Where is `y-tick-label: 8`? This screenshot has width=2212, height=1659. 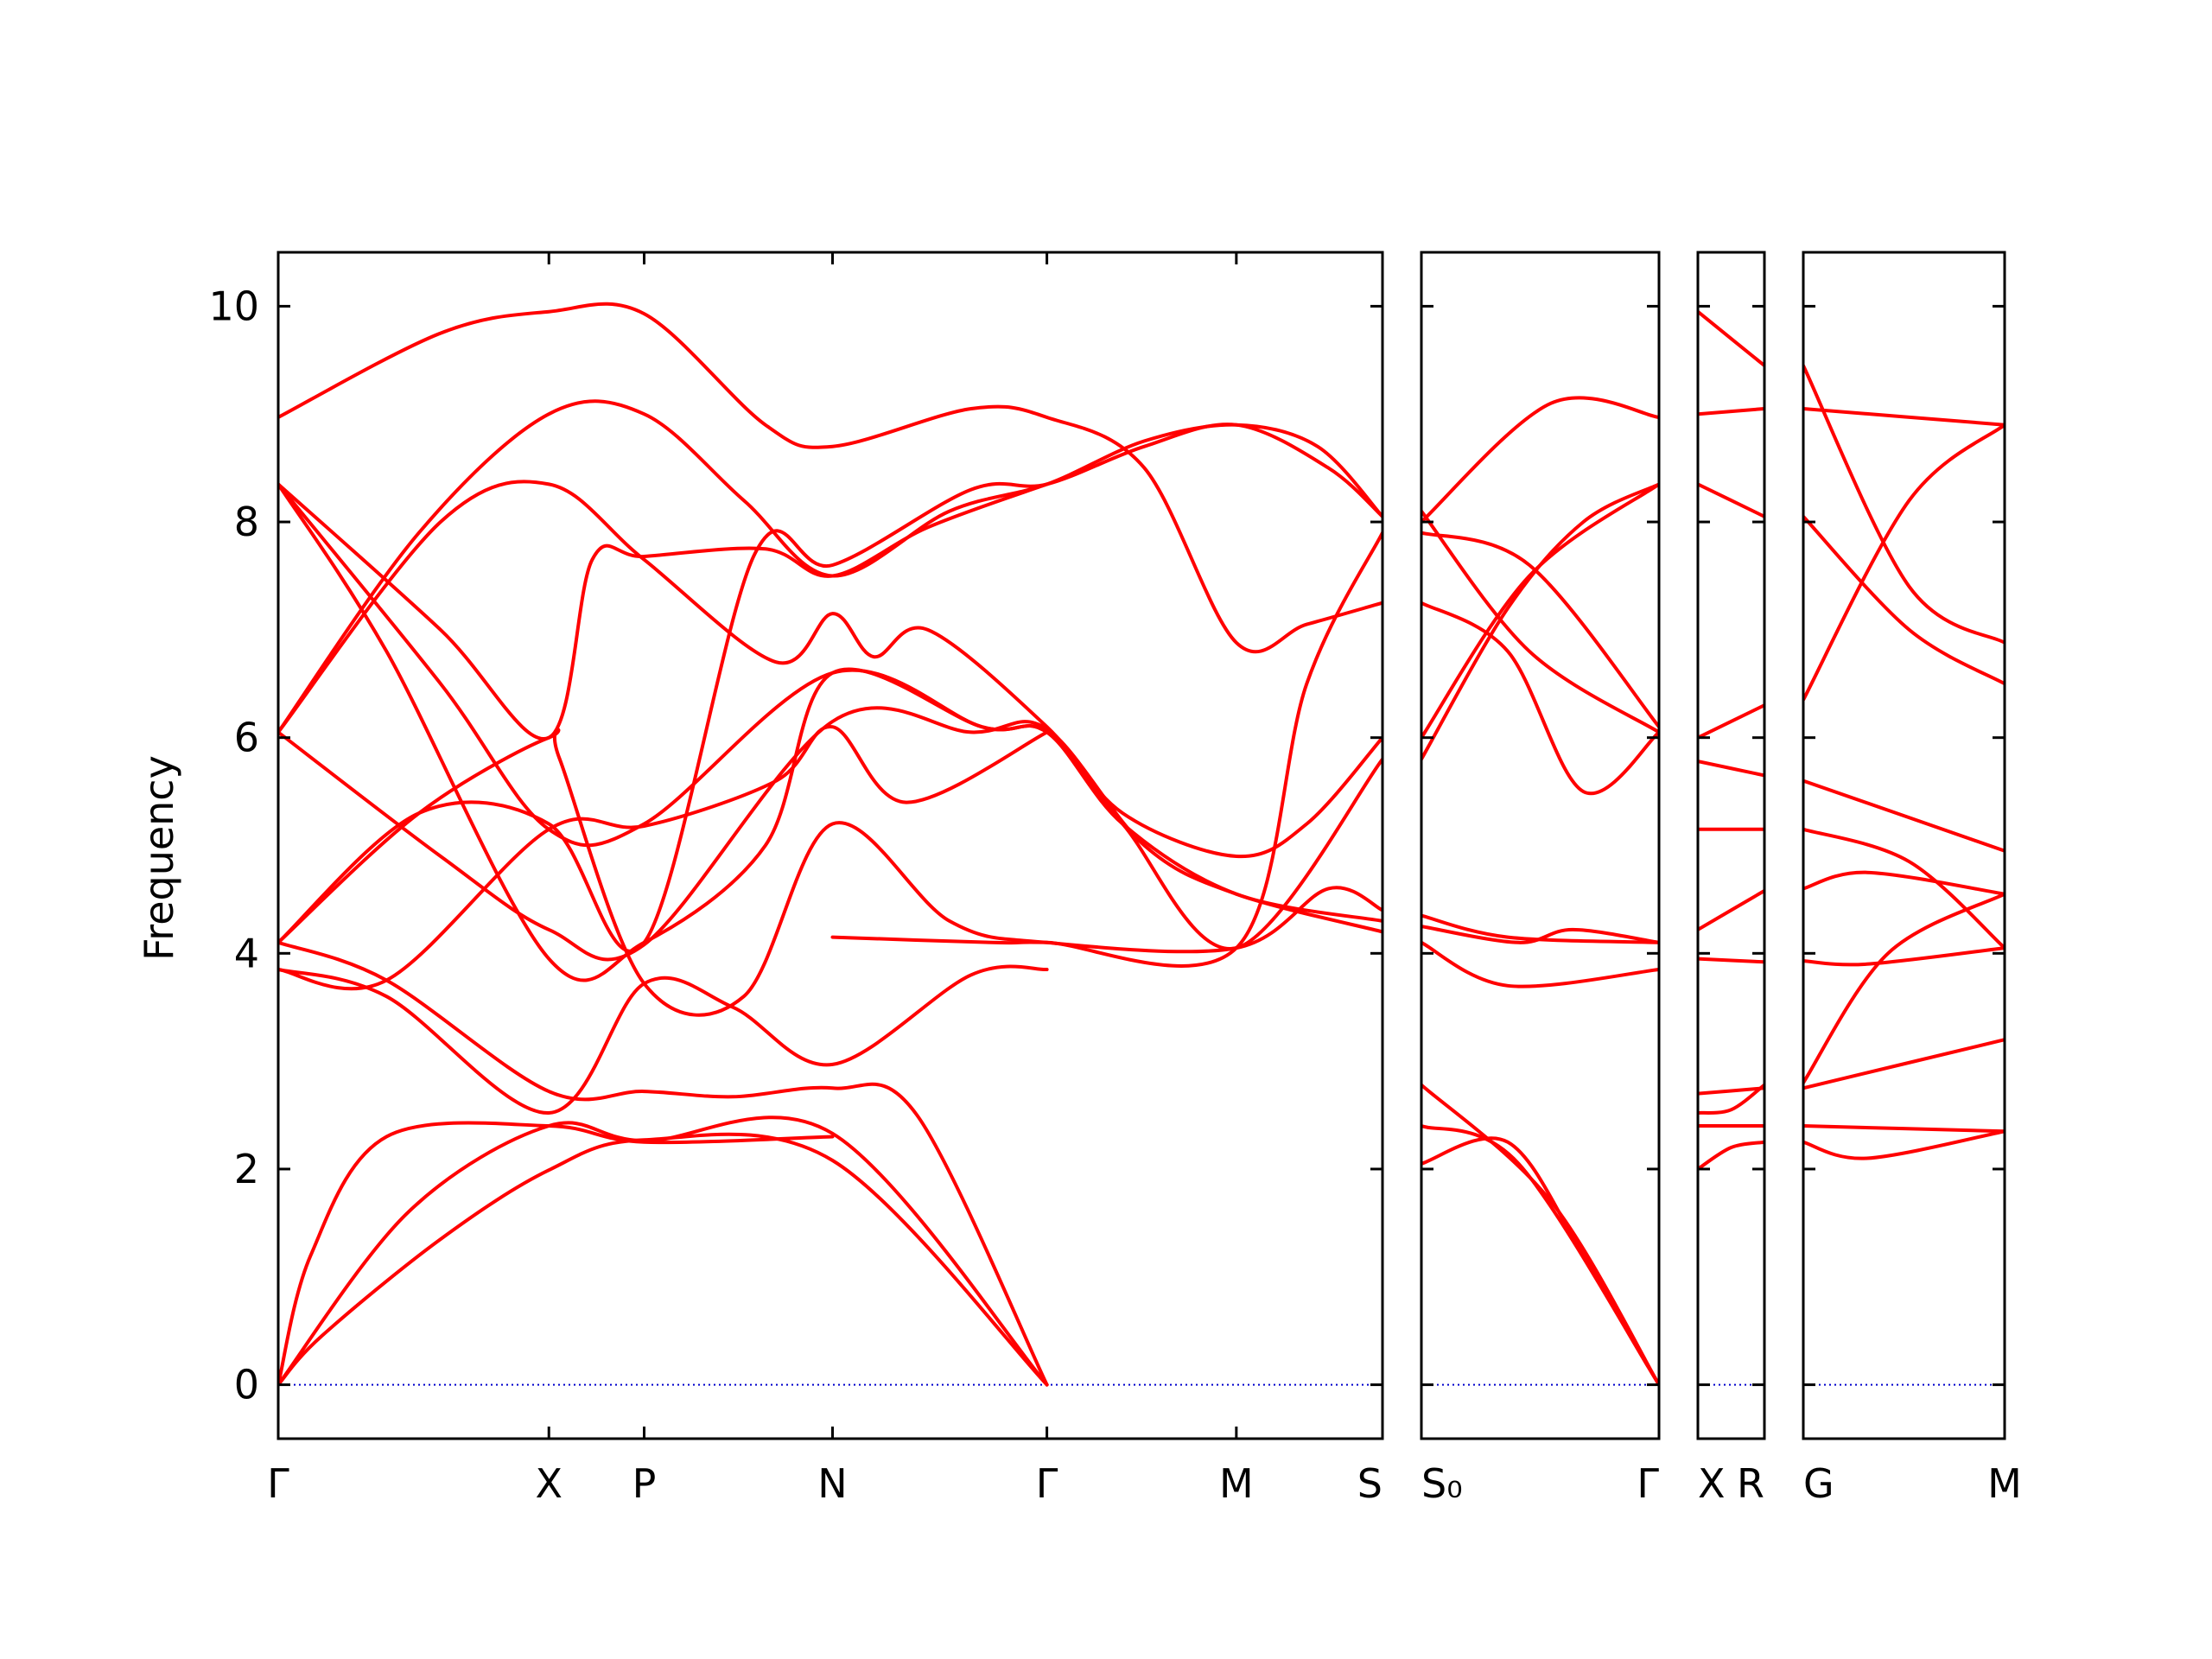
y-tick-label: 8 is located at coordinates (246, 522).